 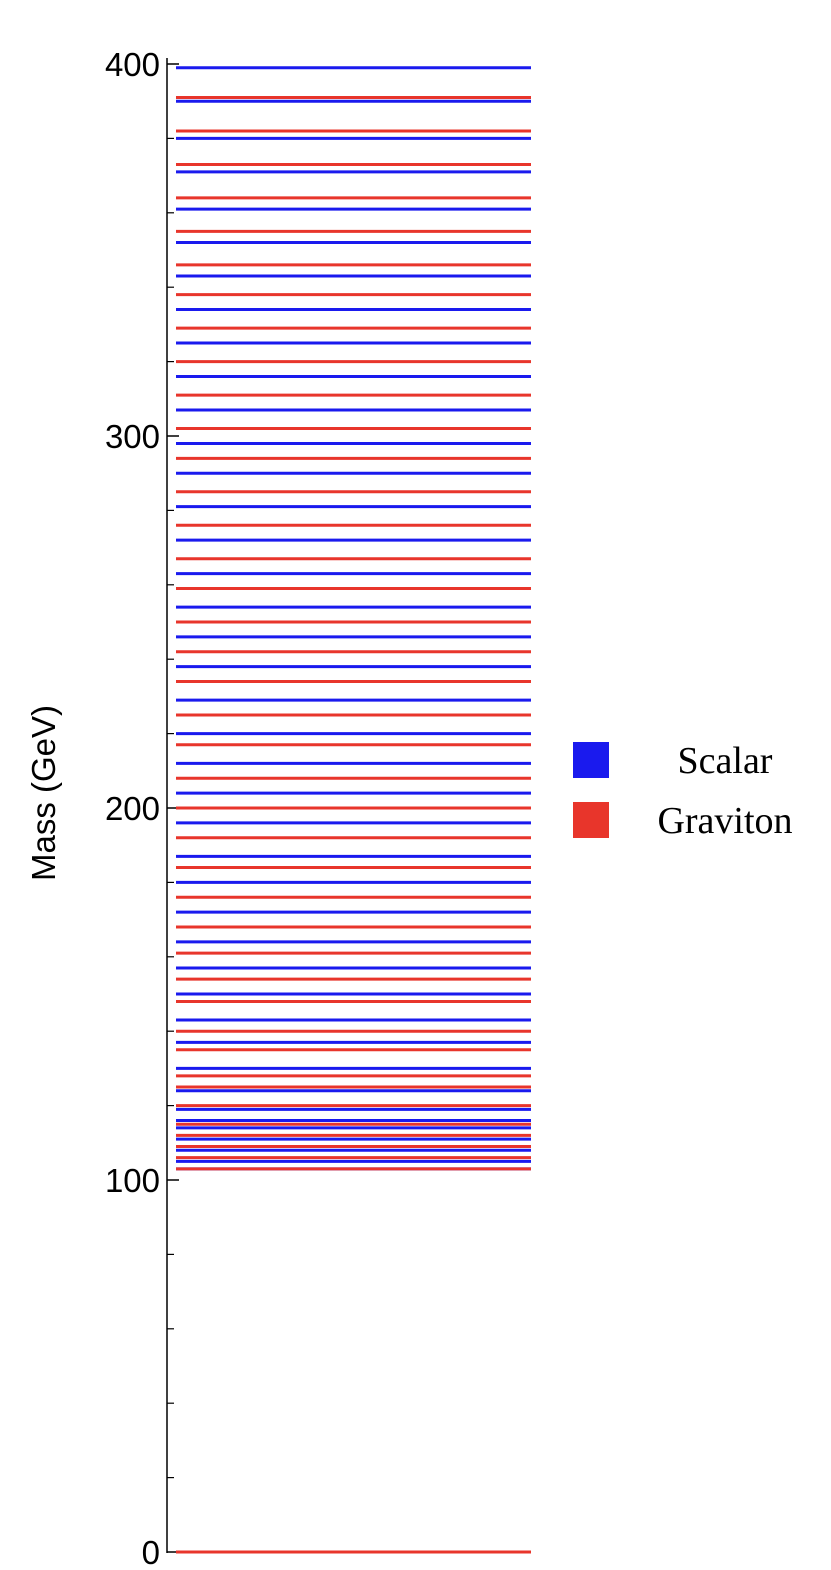 I want to click on legend-swatch-graviton, so click(x=591, y=820).